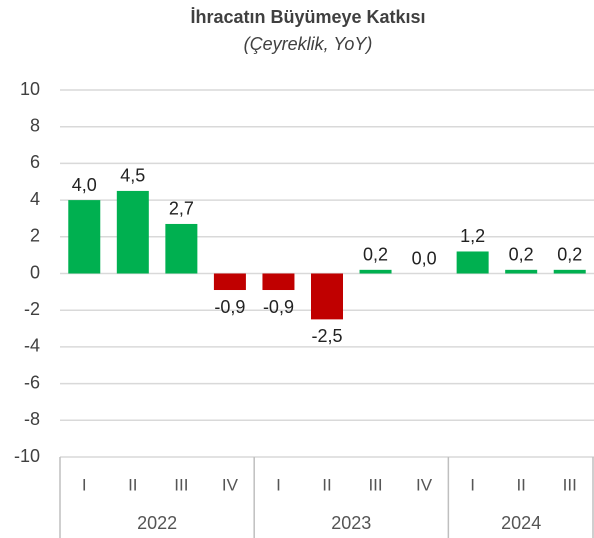 The height and width of the screenshot is (538, 594). What do you see at coordinates (32, 346) in the screenshot?
I see `y-tick-label: -4` at bounding box center [32, 346].